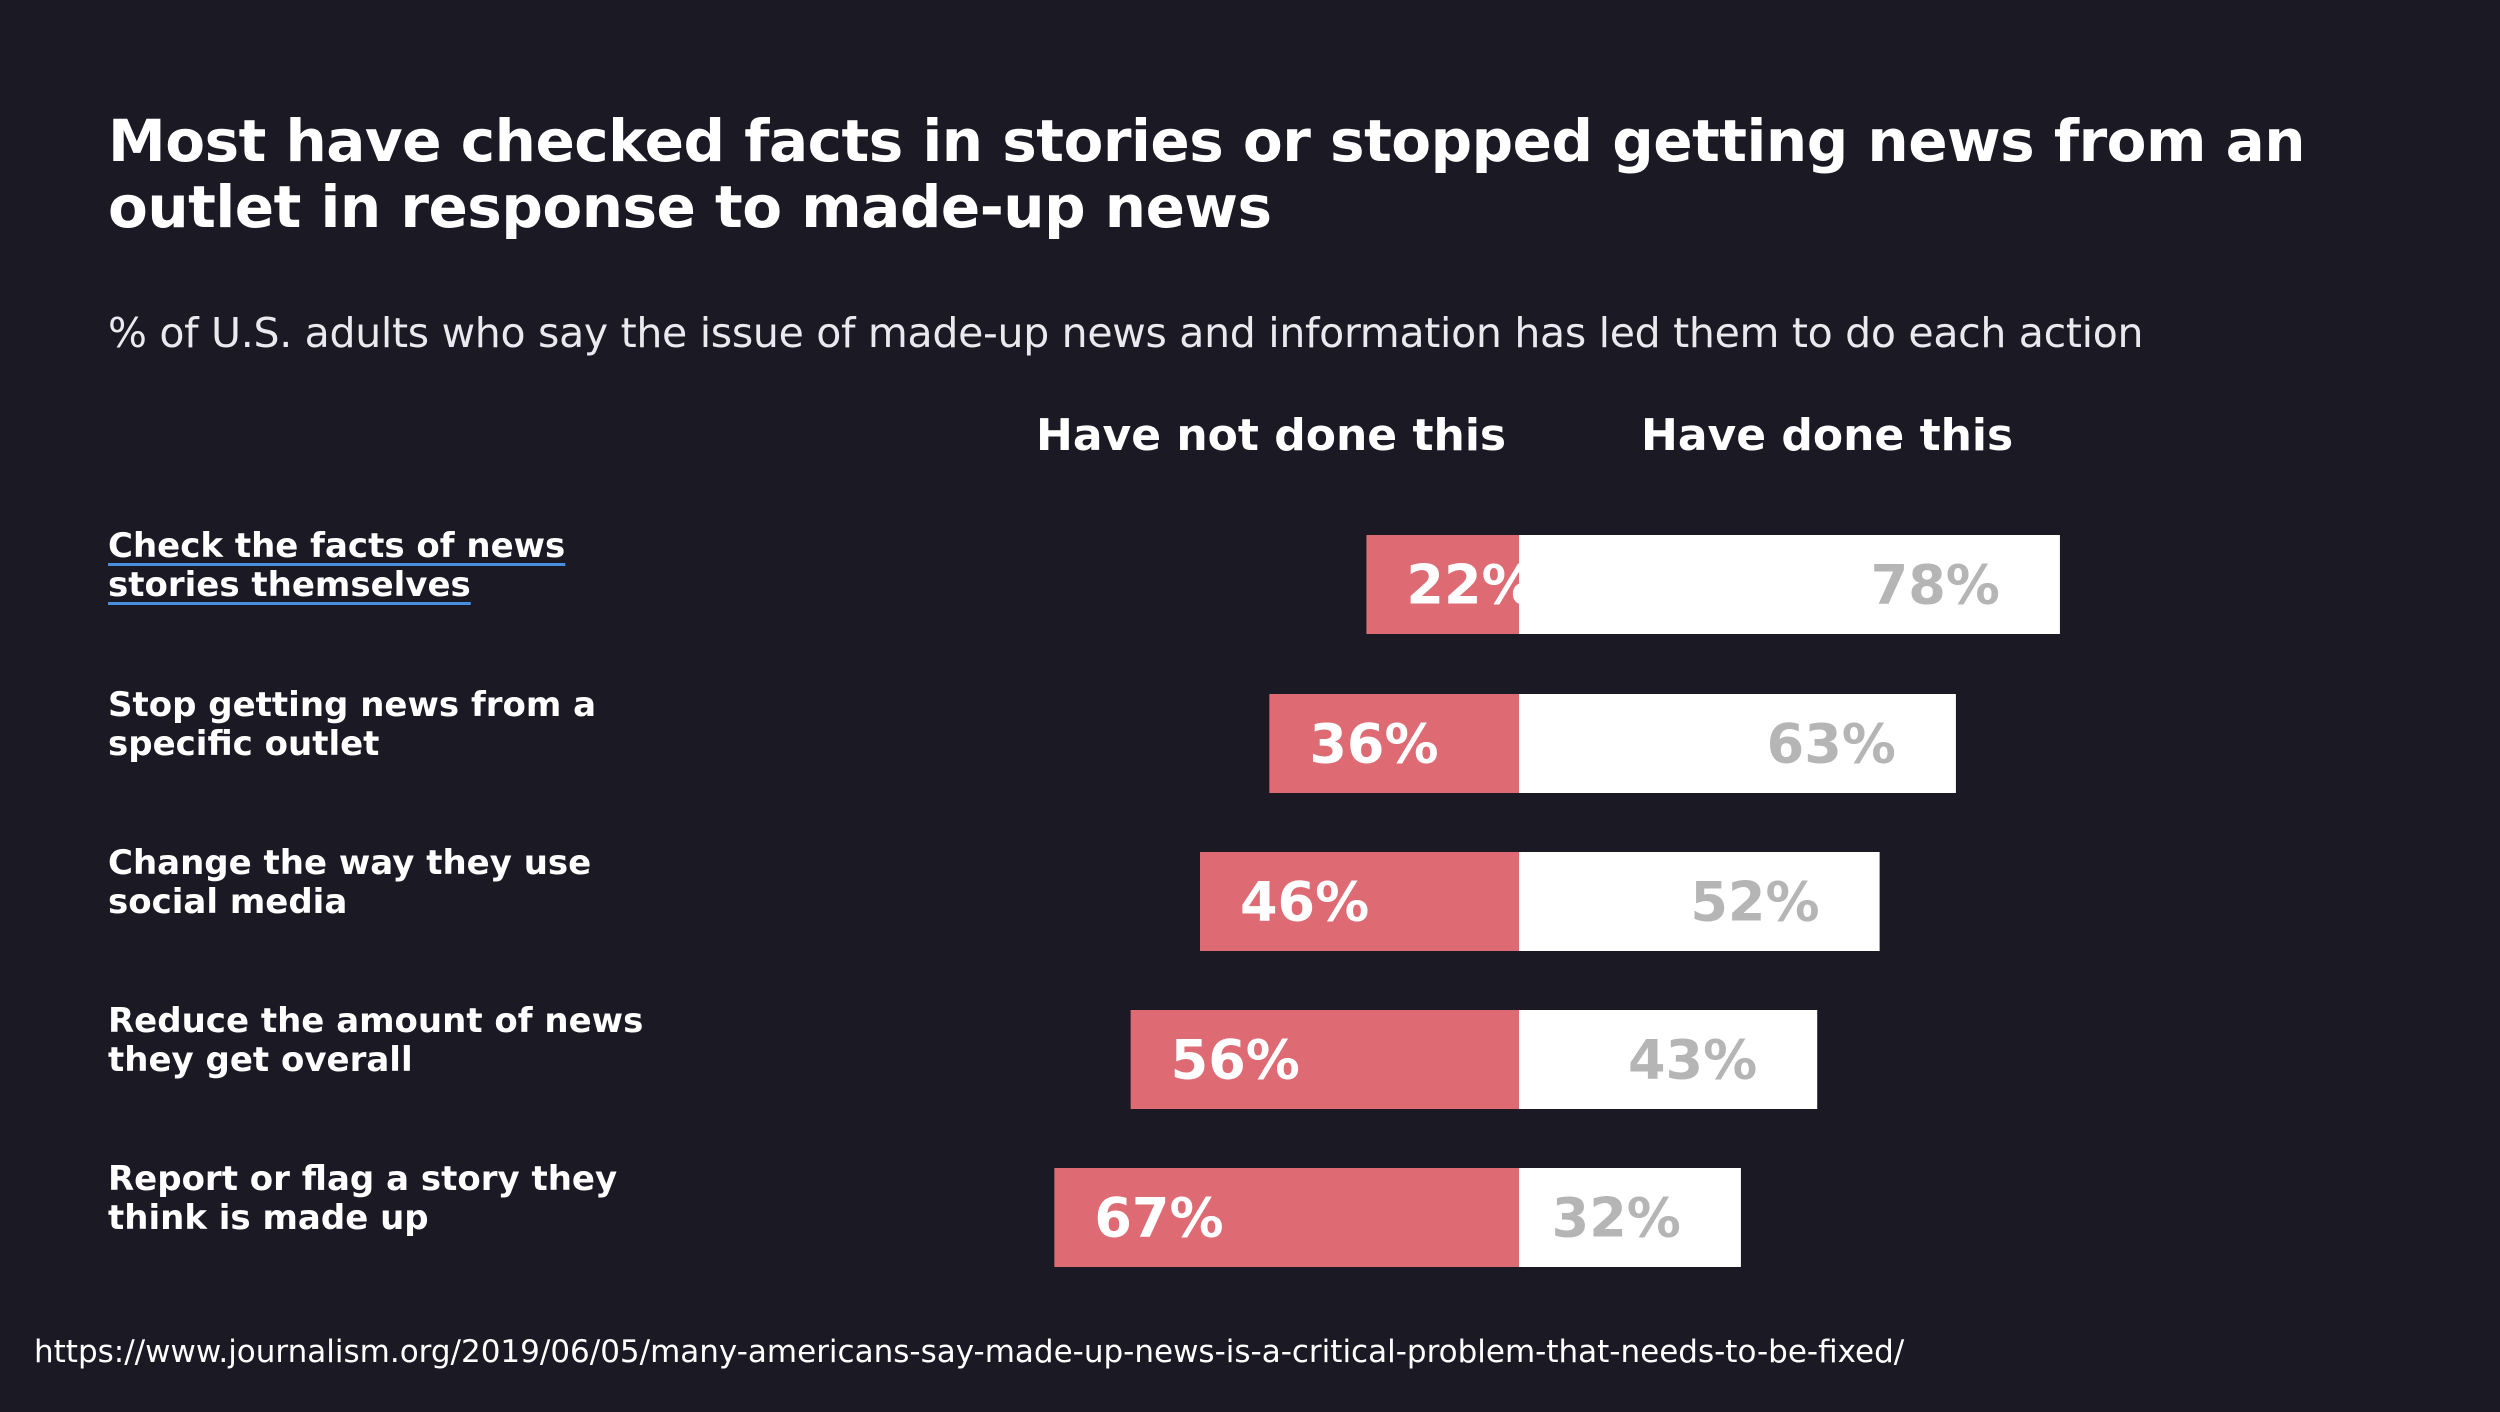 This screenshot has width=2500, height=1412. What do you see at coordinates (1373, 744) in the screenshot?
I see `value-label-not-done: 36%` at bounding box center [1373, 744].